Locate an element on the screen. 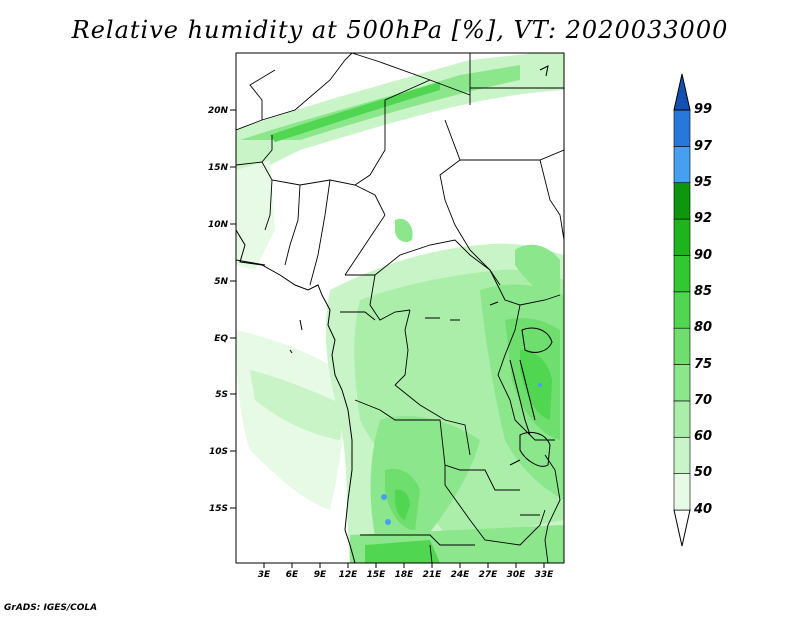 The width and height of the screenshot is (800, 618). lon-label: 24E is located at coordinates (461, 575).